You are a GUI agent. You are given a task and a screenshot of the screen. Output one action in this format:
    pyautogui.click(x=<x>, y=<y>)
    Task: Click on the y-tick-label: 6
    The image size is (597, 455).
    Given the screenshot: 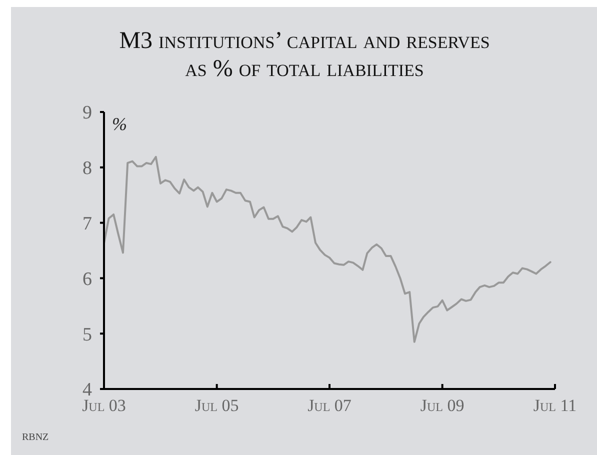 What is the action you would take?
    pyautogui.click(x=87, y=279)
    